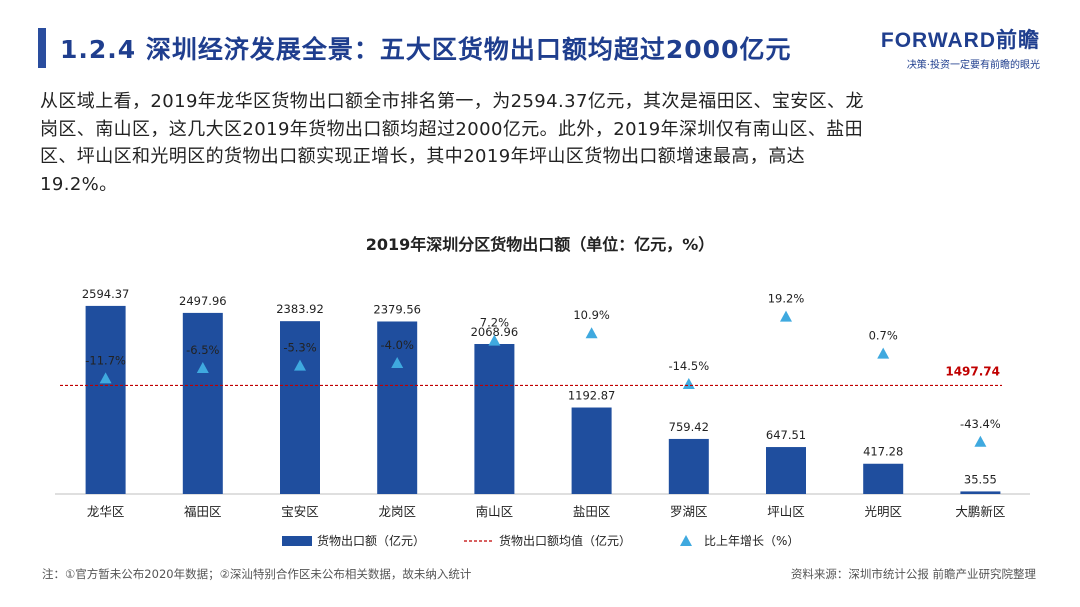 The height and width of the screenshot is (607, 1080). Describe the element at coordinates (751, 541) in the screenshot. I see `legend-growth-label: 比上年增长（%）` at that location.